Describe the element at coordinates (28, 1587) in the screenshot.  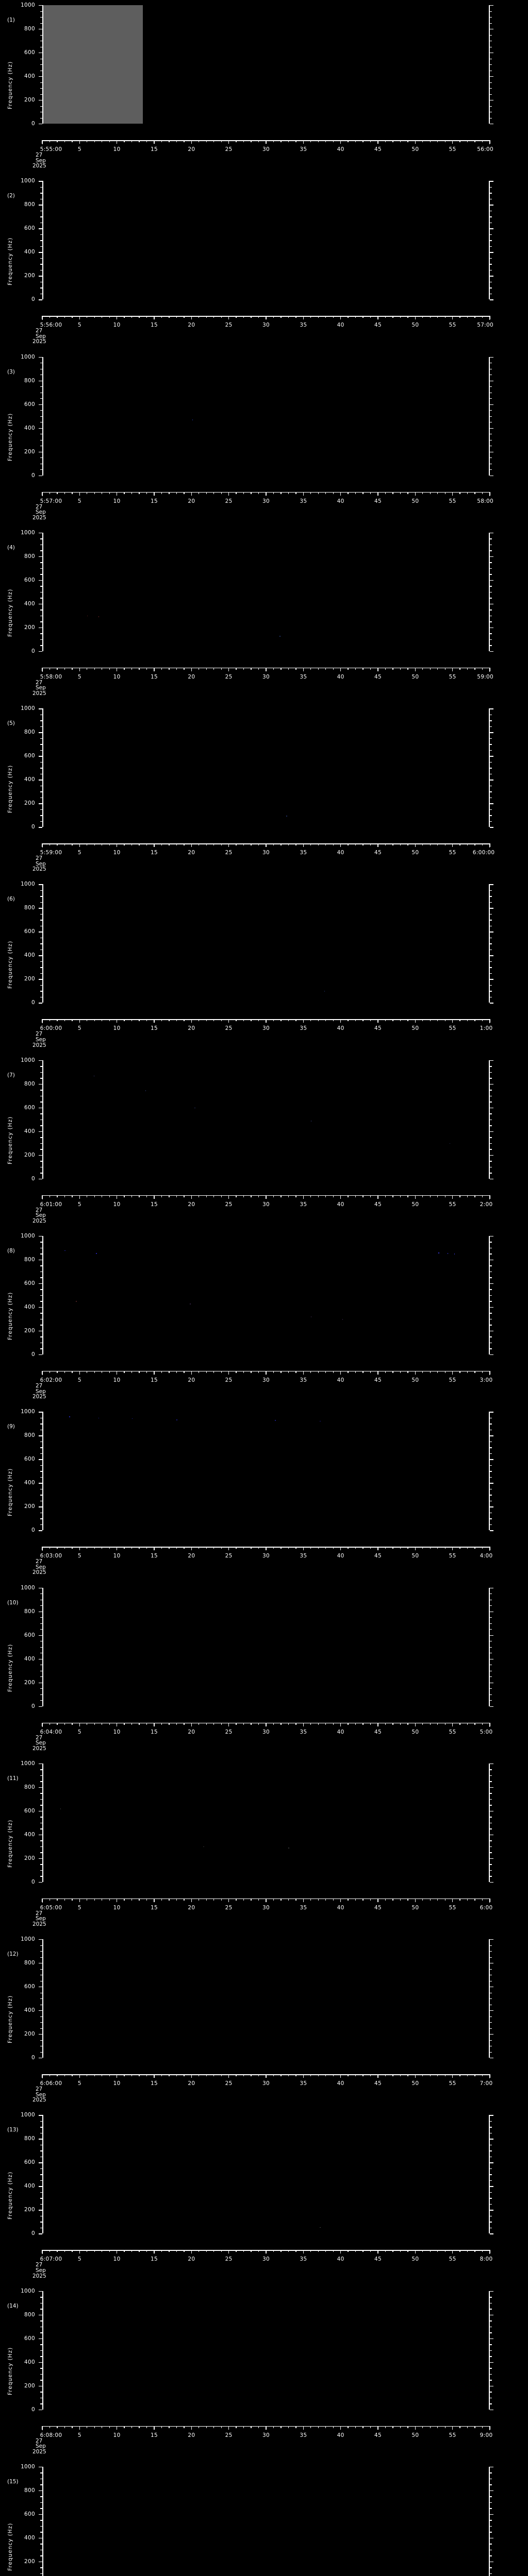
I see `y-axis-tick-label: 1000` at that location.